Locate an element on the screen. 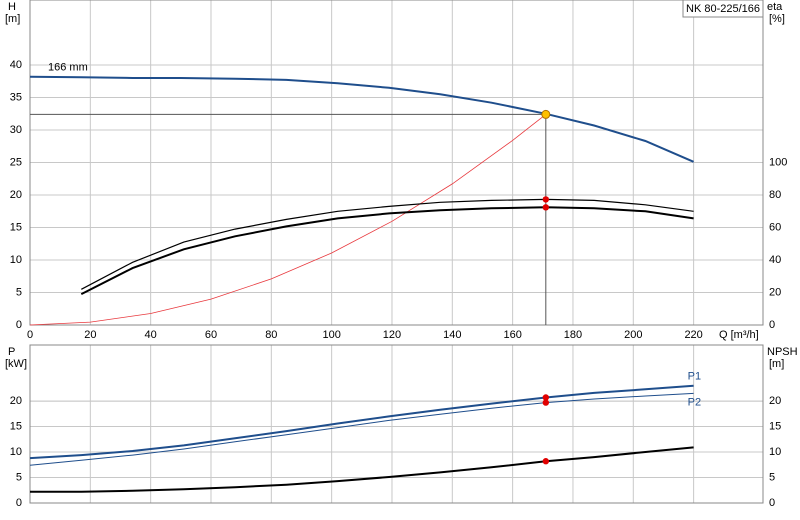 Image resolution: width=800 pixels, height=520 pixels. chart-title: NK 80-225/166 is located at coordinates (723, 9).